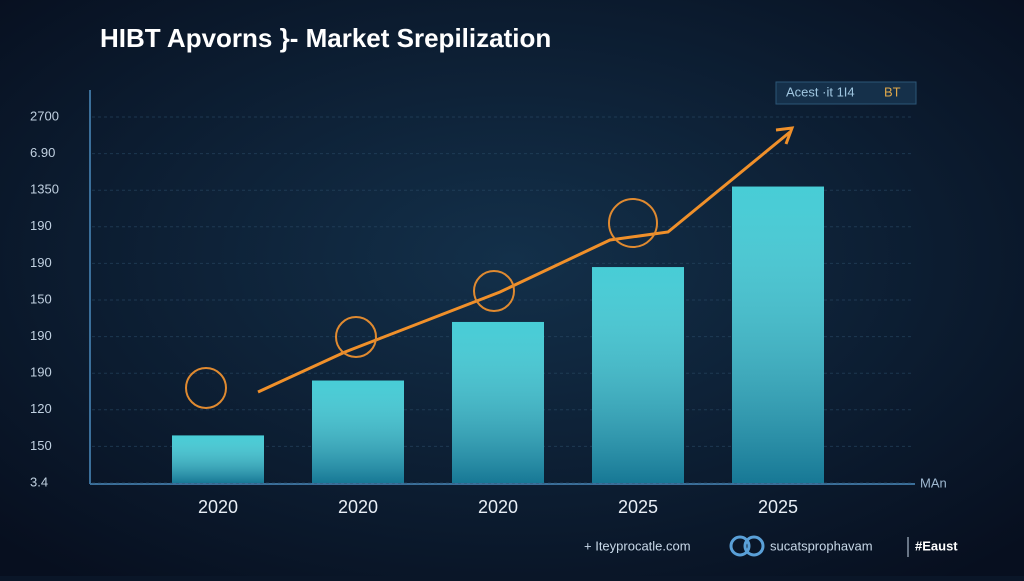  What do you see at coordinates (892, 91) in the screenshot?
I see `legend-tag: BT` at bounding box center [892, 91].